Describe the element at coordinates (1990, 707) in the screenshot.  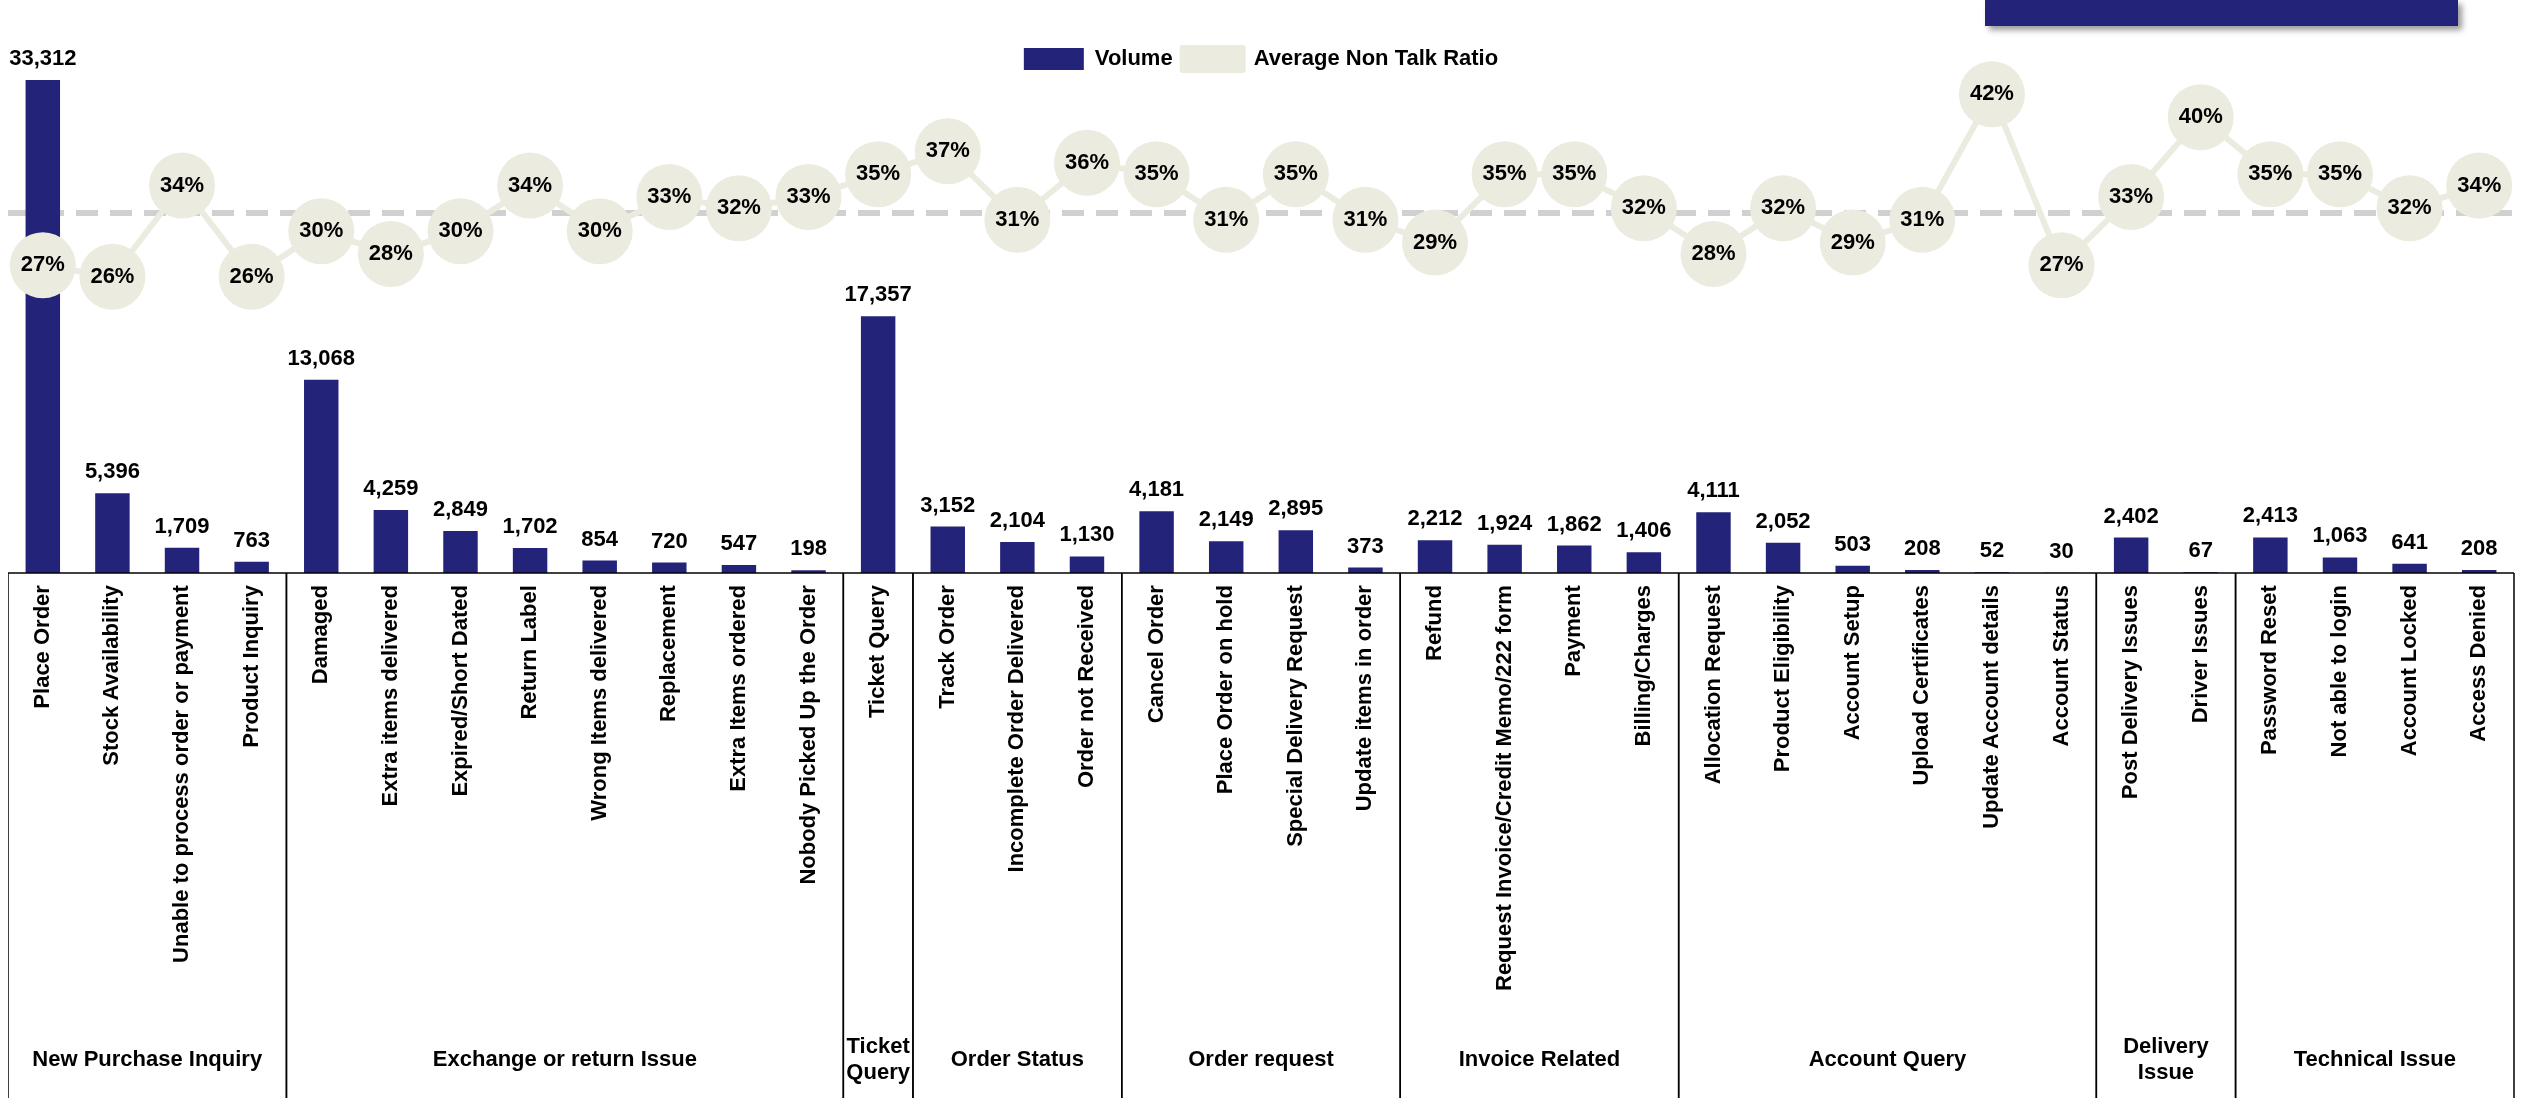
I see `x-tick-label: Update Account details` at that location.